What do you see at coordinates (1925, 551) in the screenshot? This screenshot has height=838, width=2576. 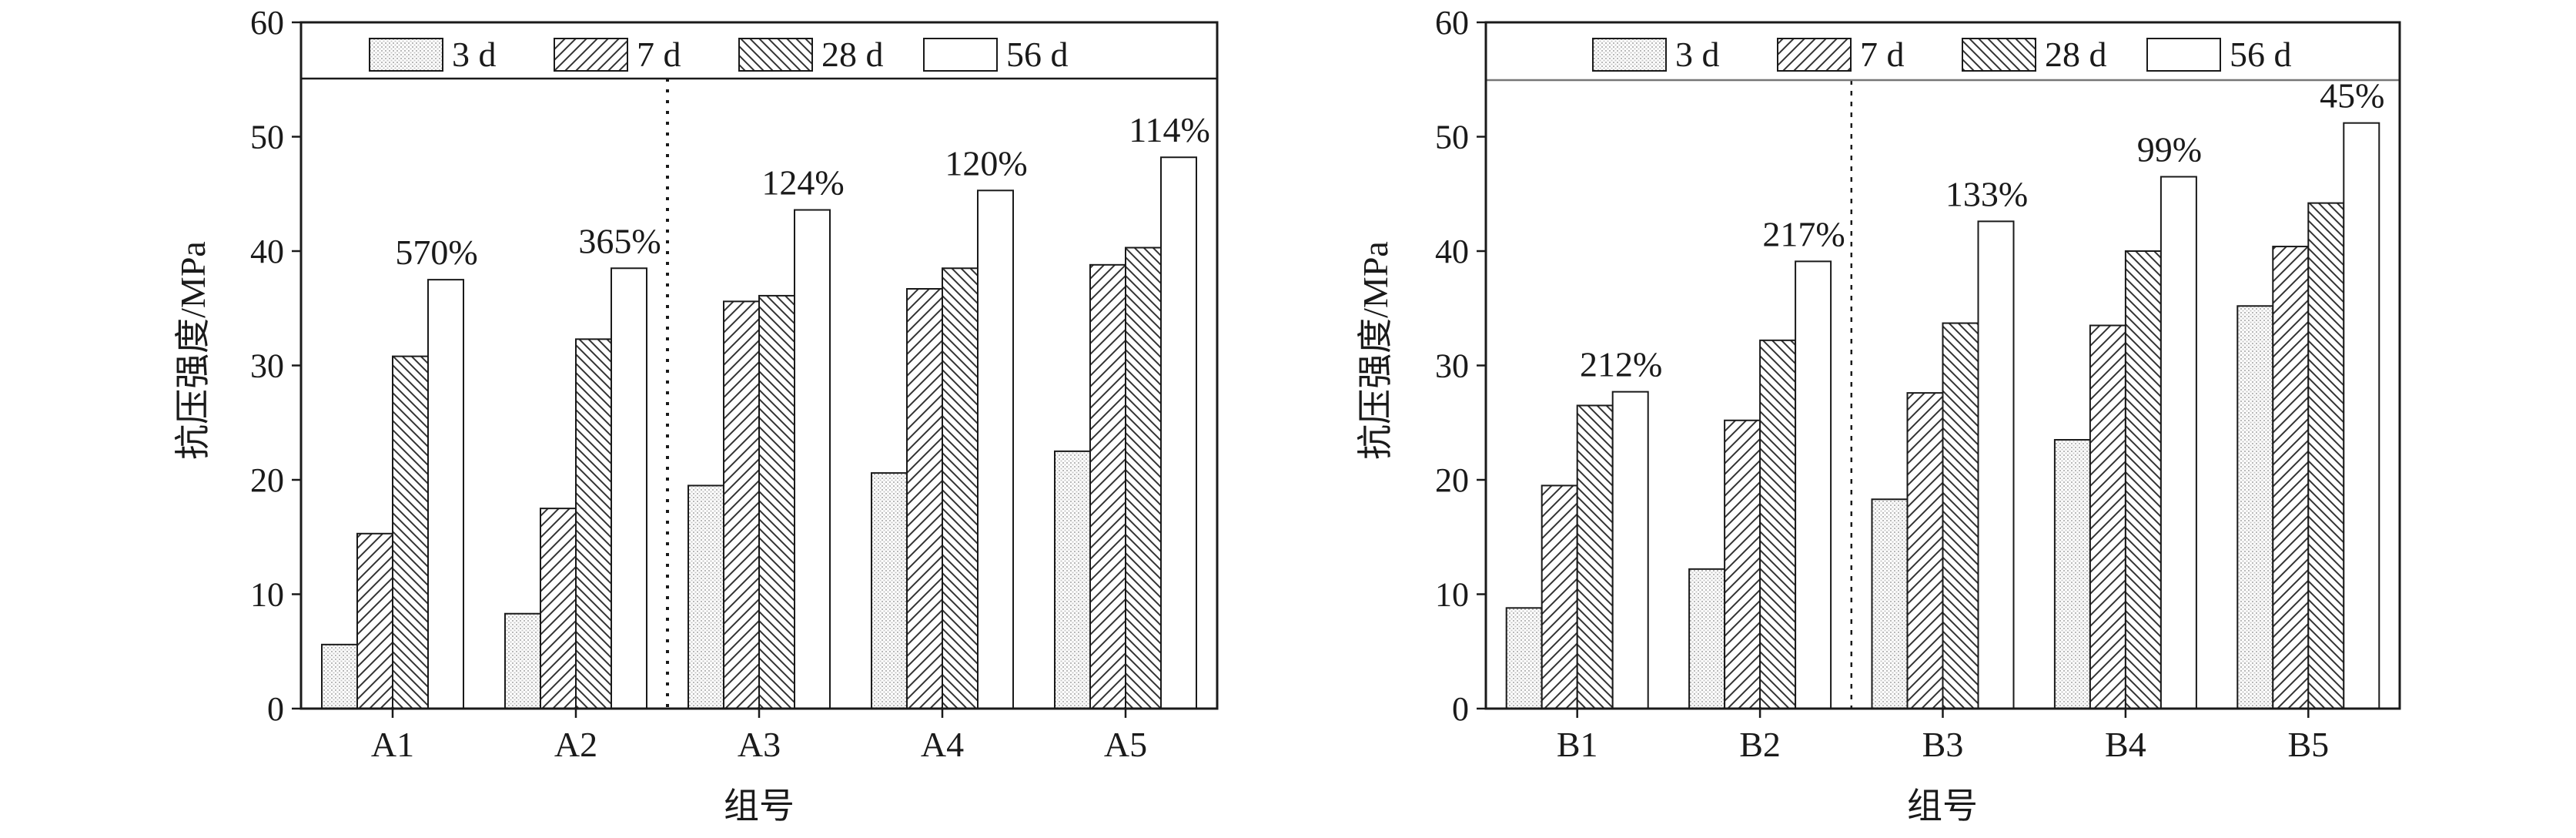 I see `bar-b3-7d` at bounding box center [1925, 551].